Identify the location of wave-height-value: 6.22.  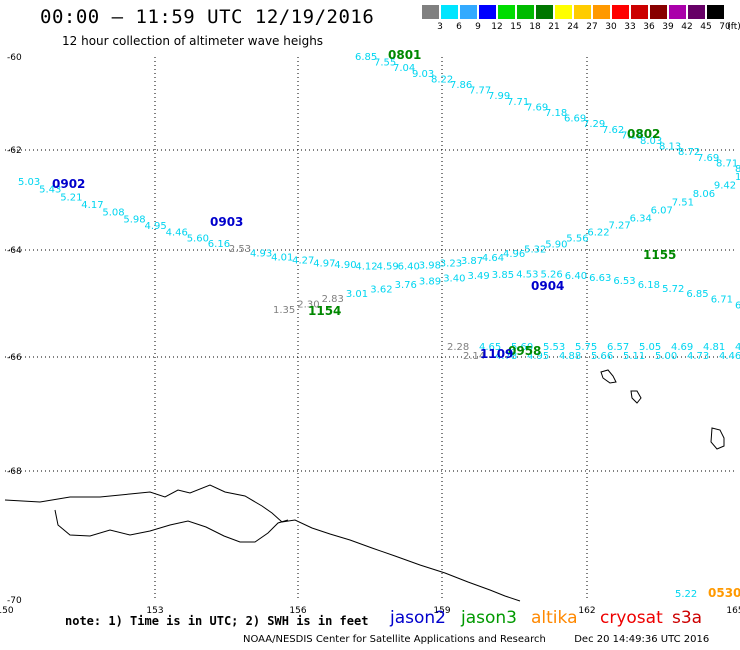
(598, 232).